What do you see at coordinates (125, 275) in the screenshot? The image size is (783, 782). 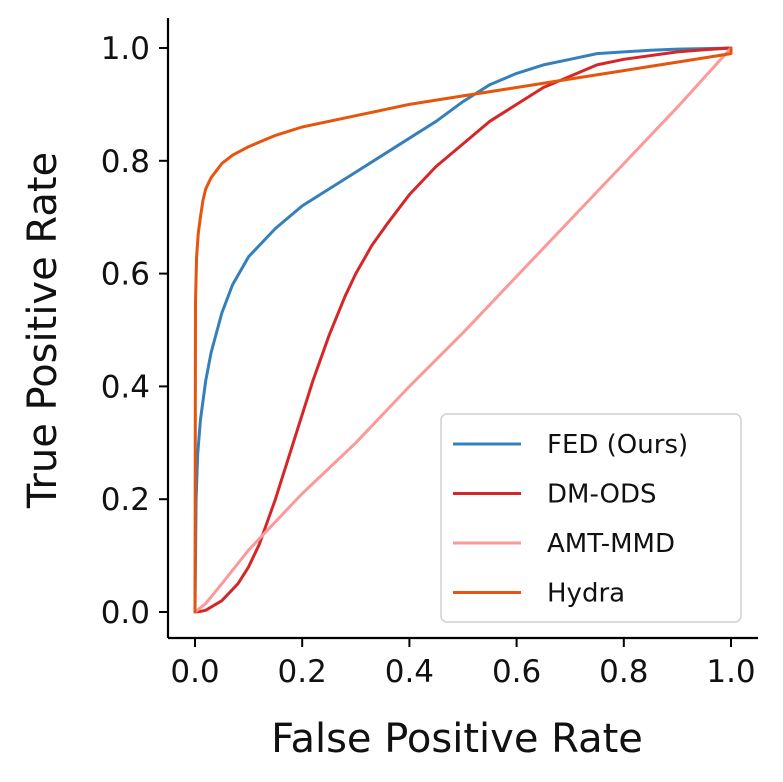 I see `y-tick-label: 0.6` at bounding box center [125, 275].